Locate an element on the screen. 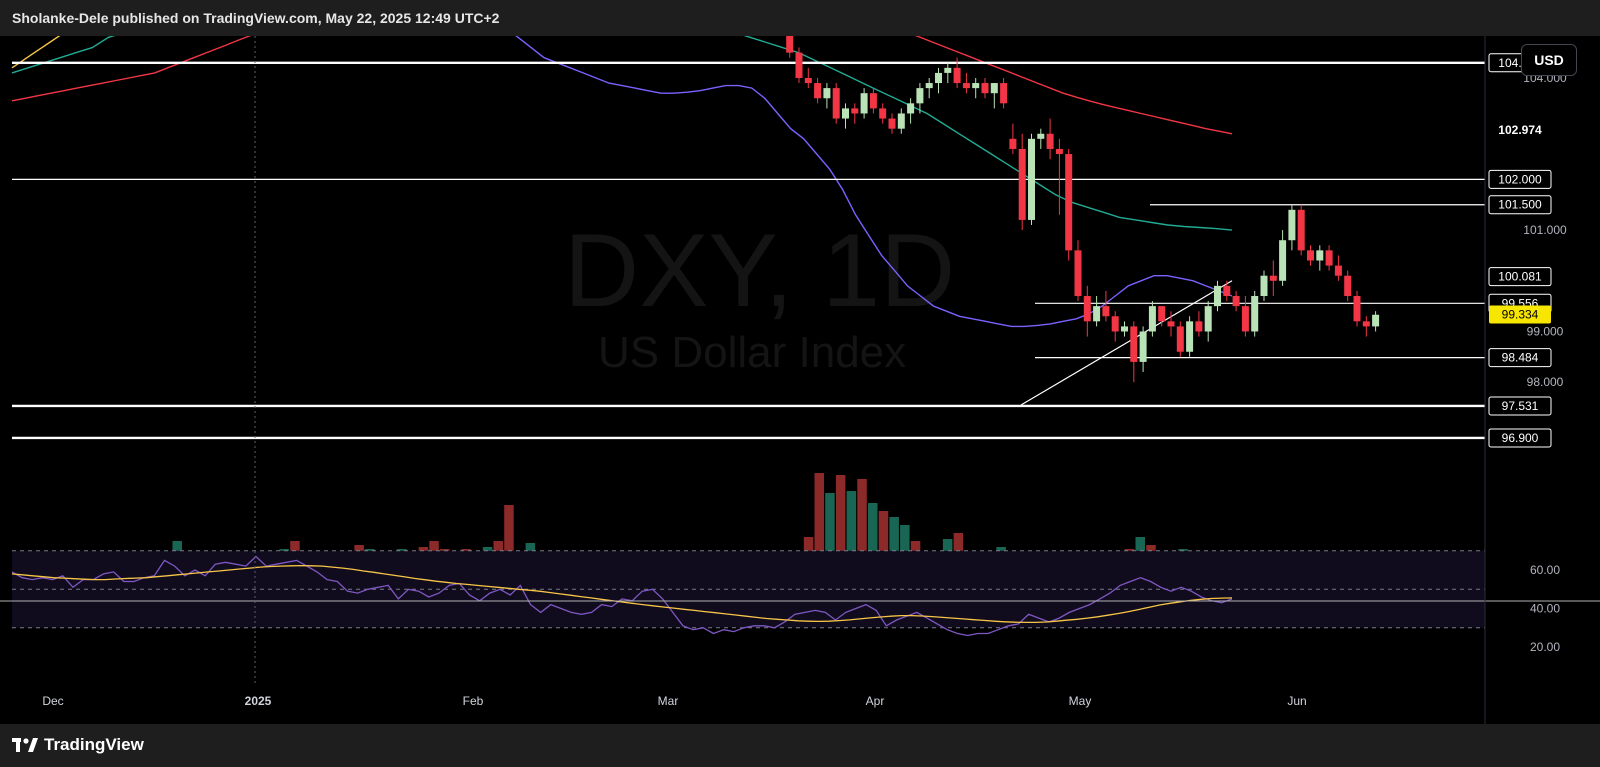 The image size is (1600, 767). level-label: 102.000 is located at coordinates (1520, 179).